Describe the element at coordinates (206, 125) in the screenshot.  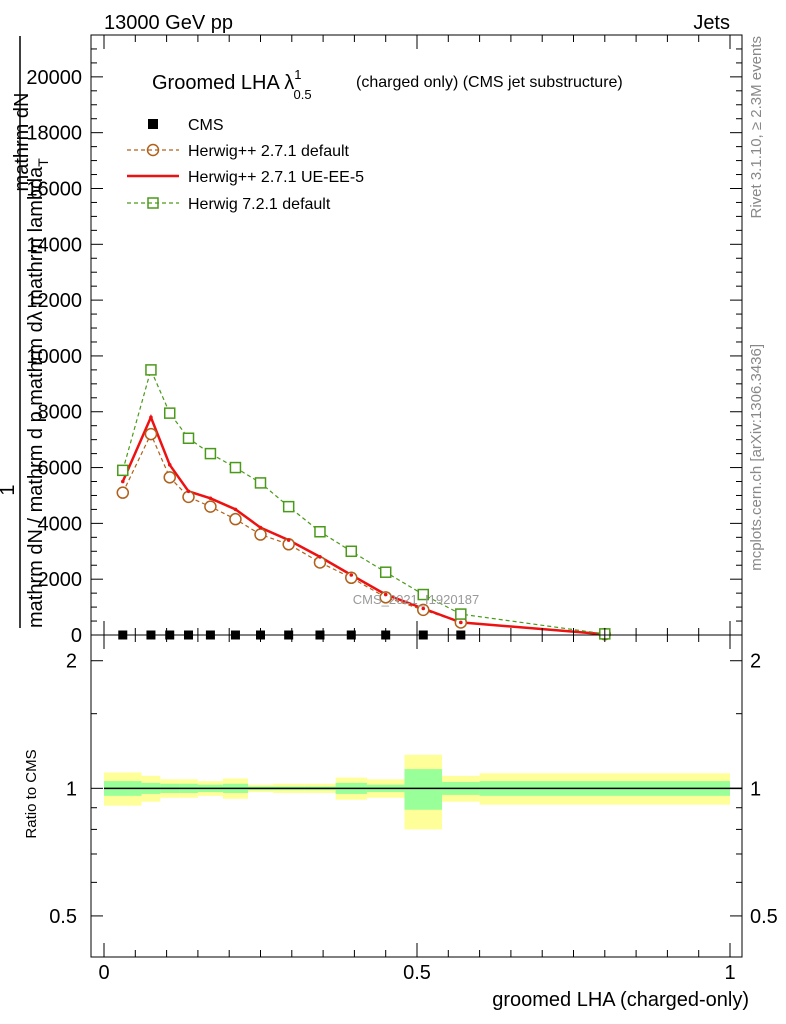
I see `legend-label-cms: CMS` at that location.